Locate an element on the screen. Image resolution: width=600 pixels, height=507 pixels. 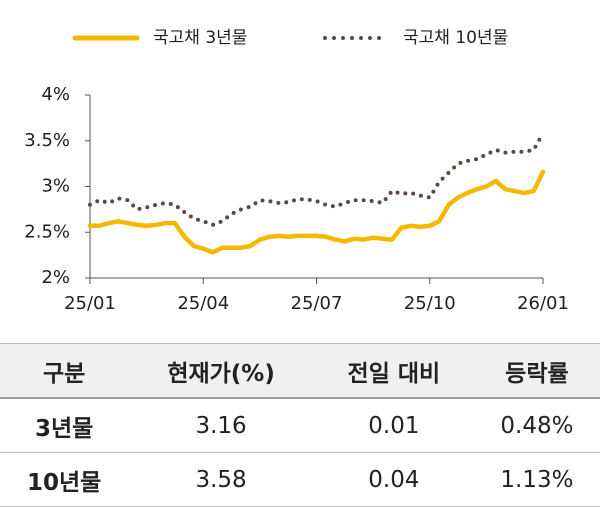
header-row: 구분 현재가(%) 전일 대비 등락률 is located at coordinates (300, 371).